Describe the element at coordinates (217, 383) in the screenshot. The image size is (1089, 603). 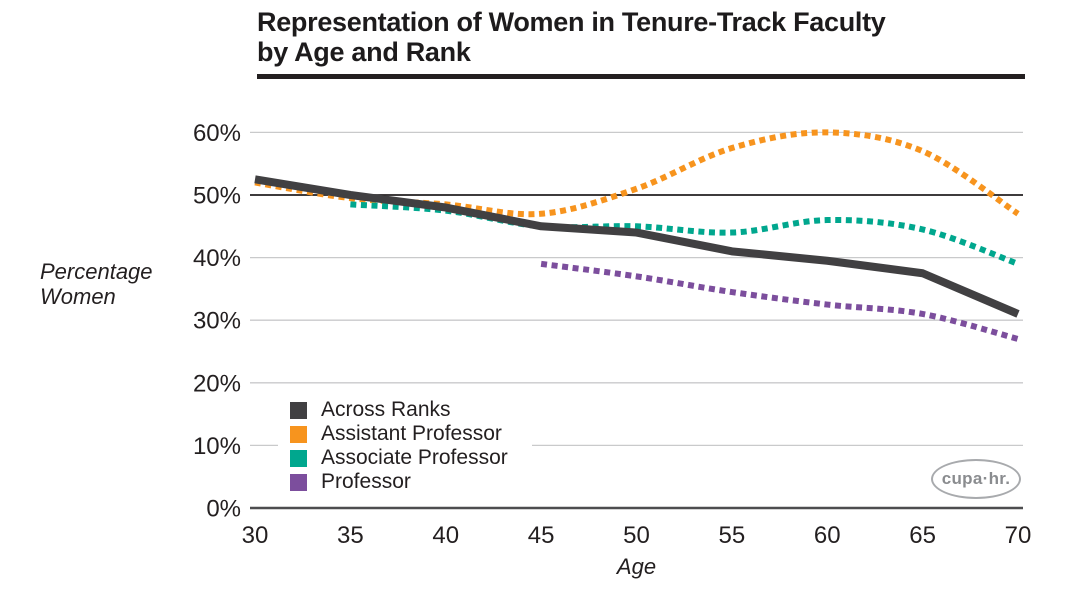
I see `y-tick-label: 20%` at that location.